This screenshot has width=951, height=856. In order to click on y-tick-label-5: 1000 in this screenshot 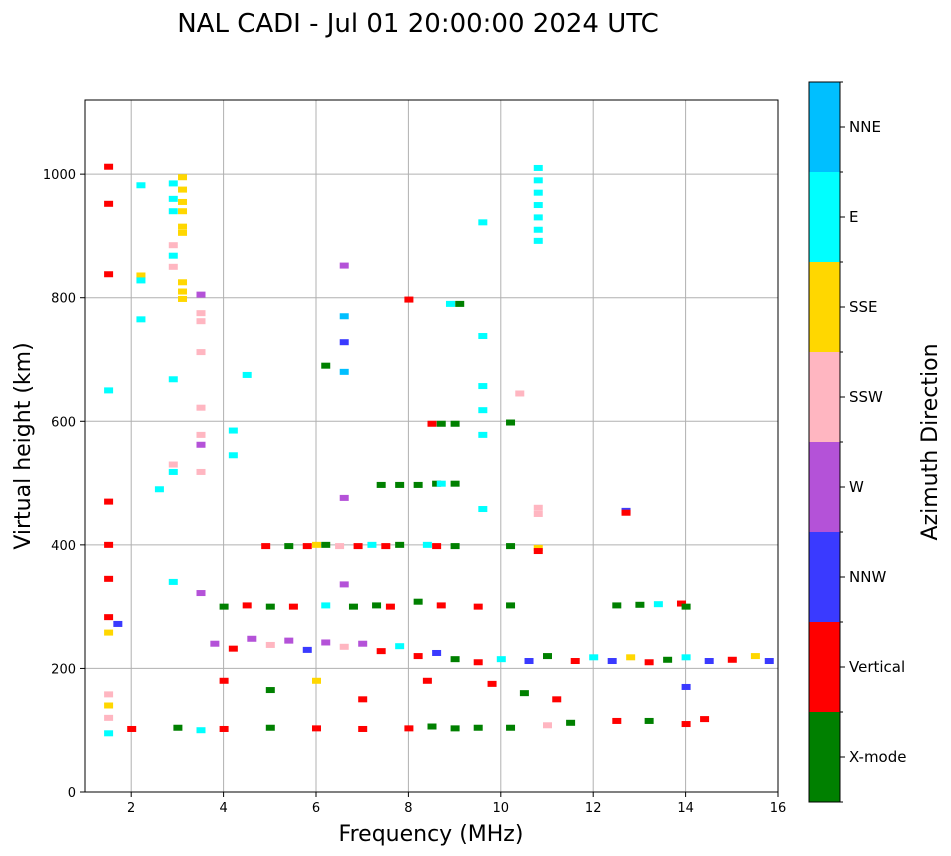, I will do `click(59, 175)`.